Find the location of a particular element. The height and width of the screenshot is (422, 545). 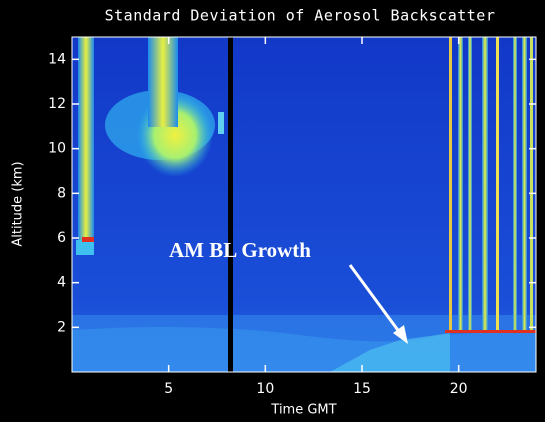

arrow is located at coordinates (375, 299).